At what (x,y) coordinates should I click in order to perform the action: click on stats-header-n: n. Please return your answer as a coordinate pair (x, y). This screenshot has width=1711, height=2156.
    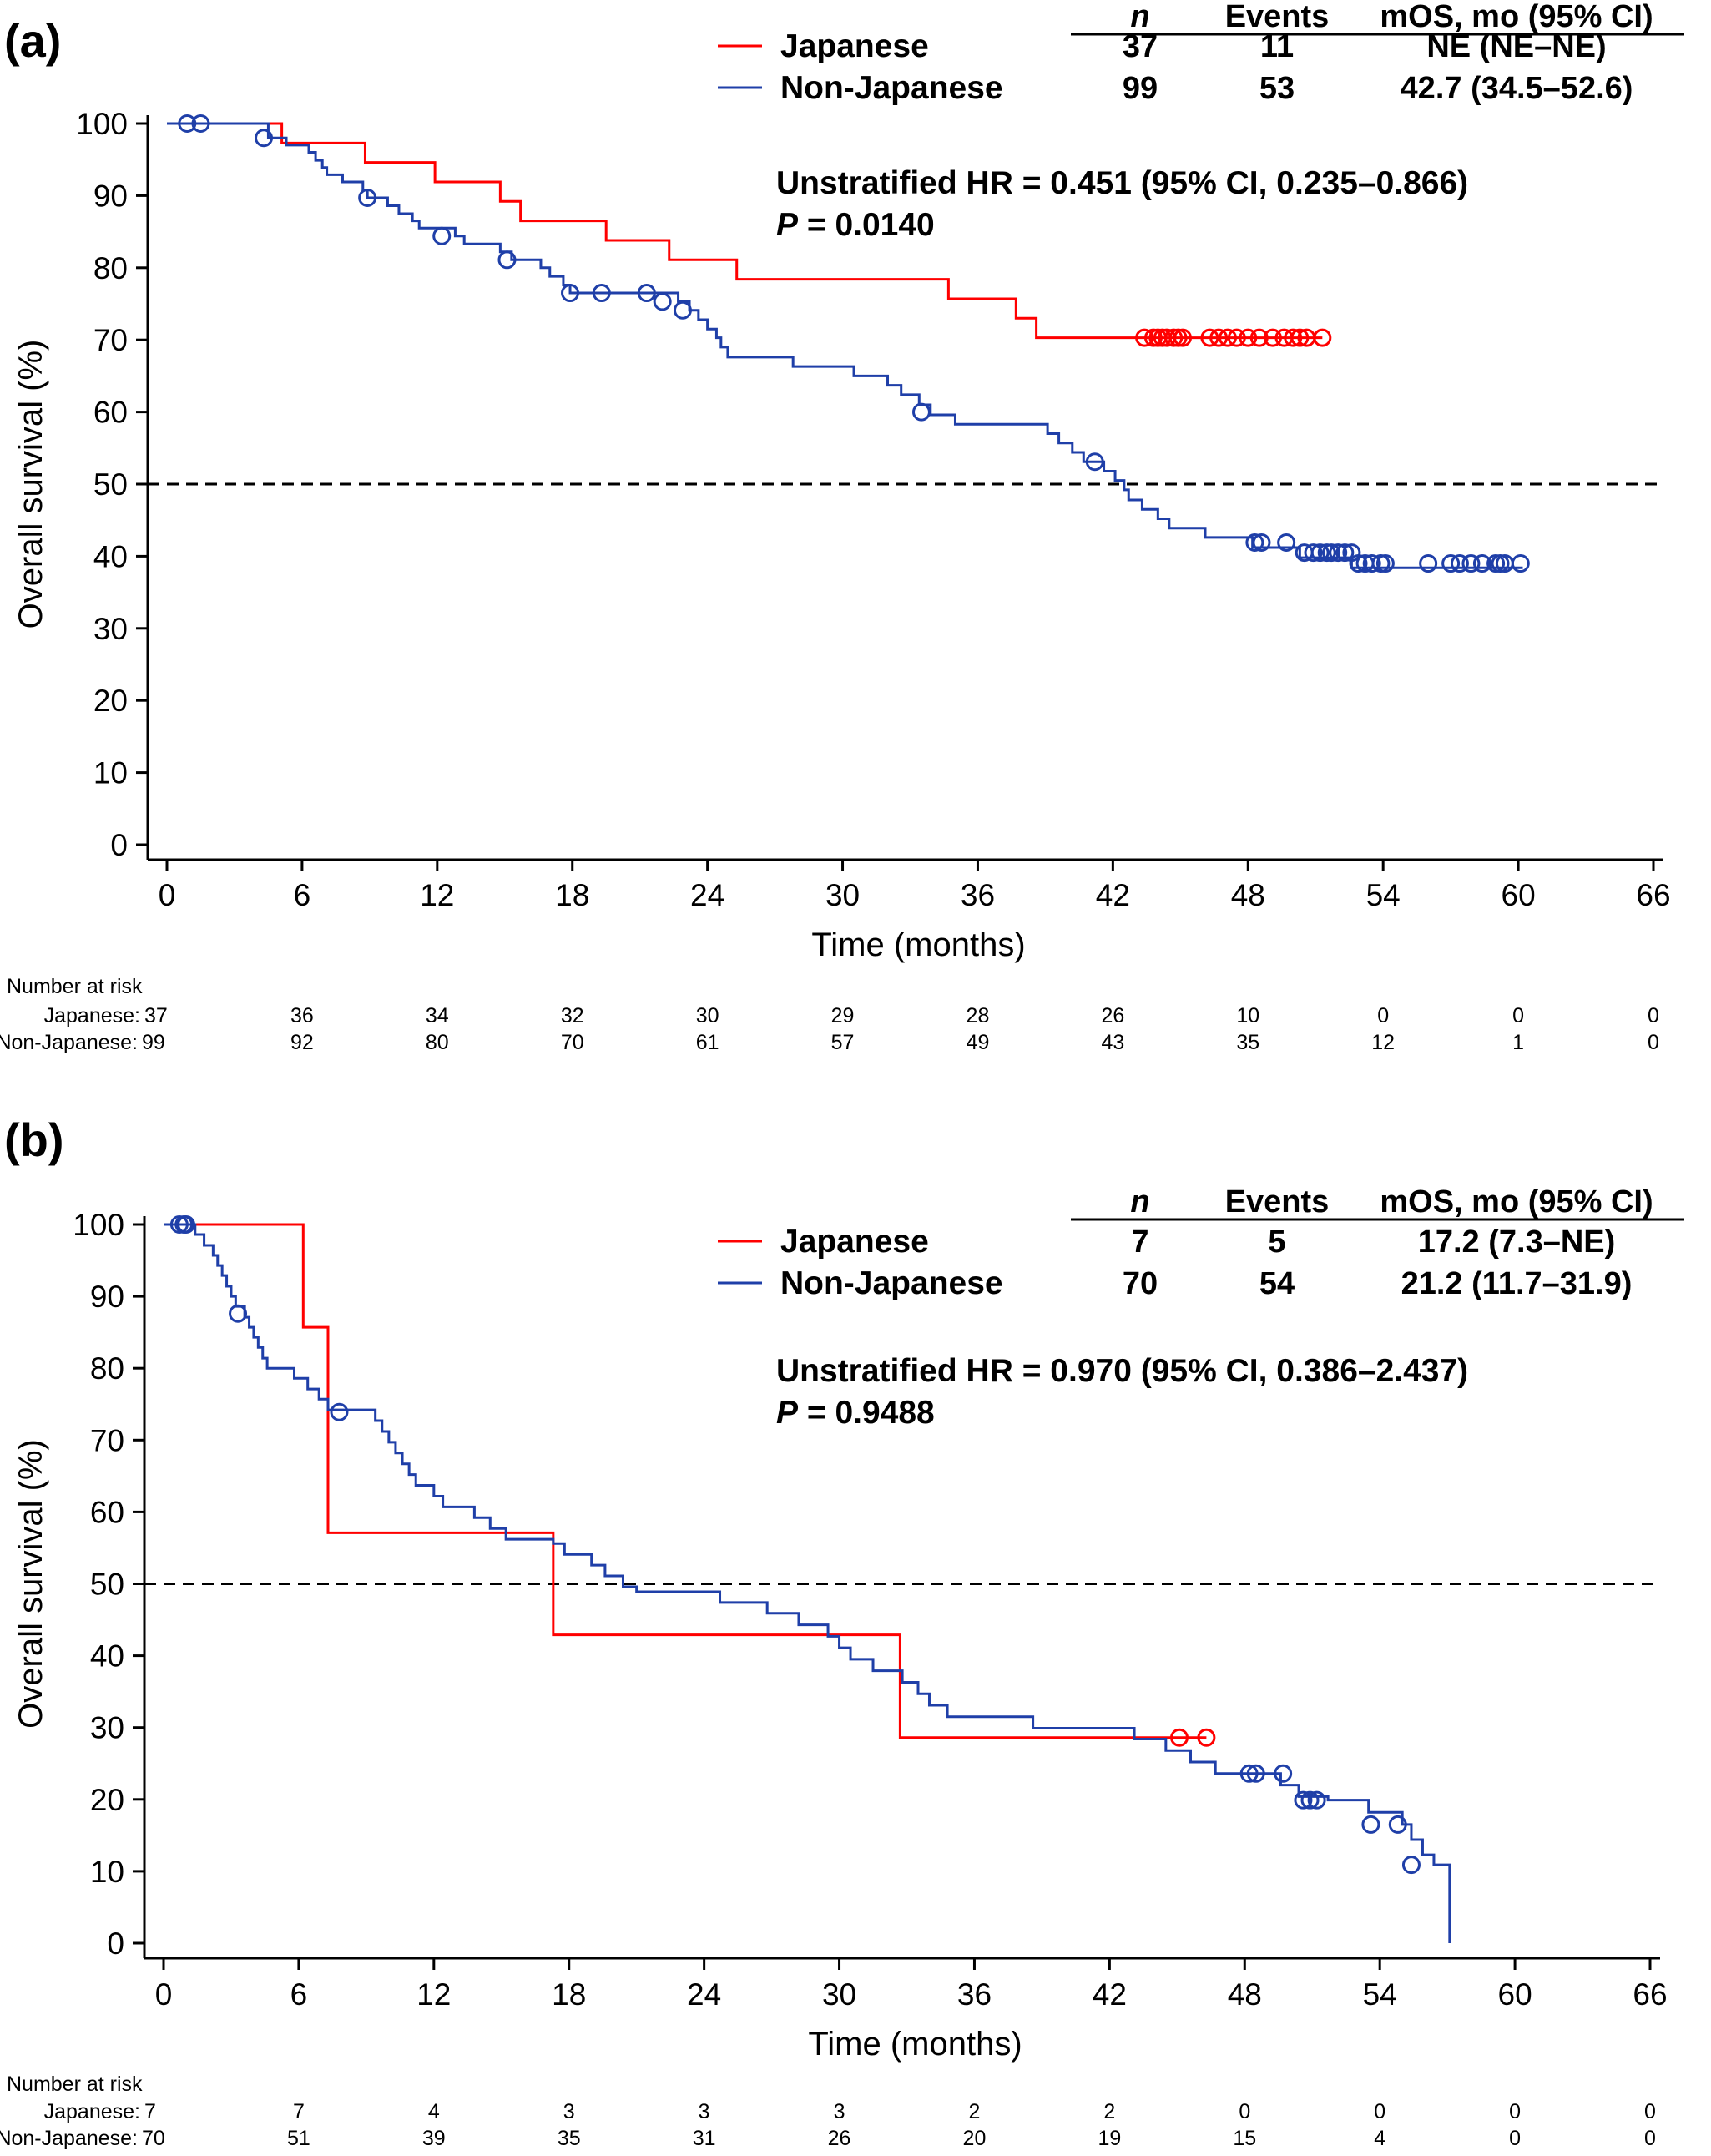
    Looking at the image, I should click on (1139, 17).